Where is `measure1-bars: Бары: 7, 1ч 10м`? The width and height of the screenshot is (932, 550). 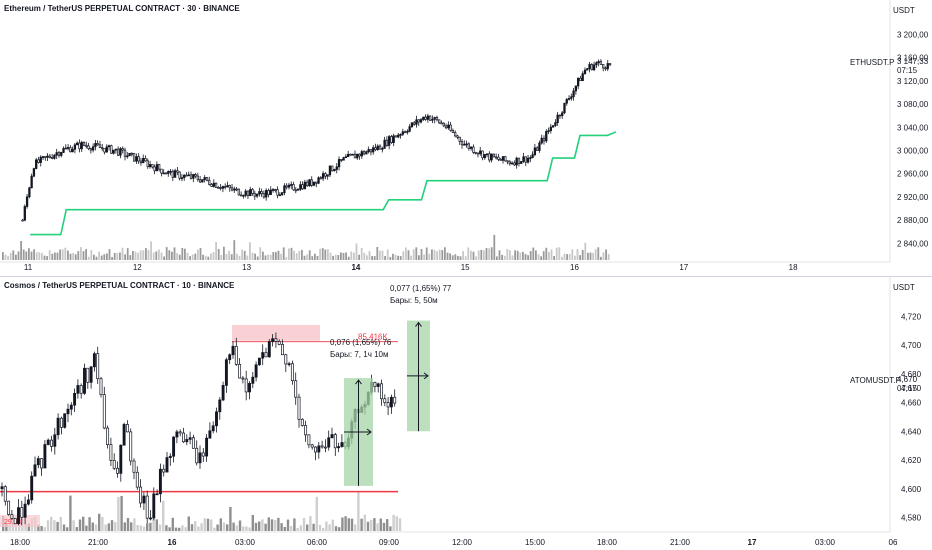 measure1-bars: Бары: 7, 1ч 10м is located at coordinates (359, 354).